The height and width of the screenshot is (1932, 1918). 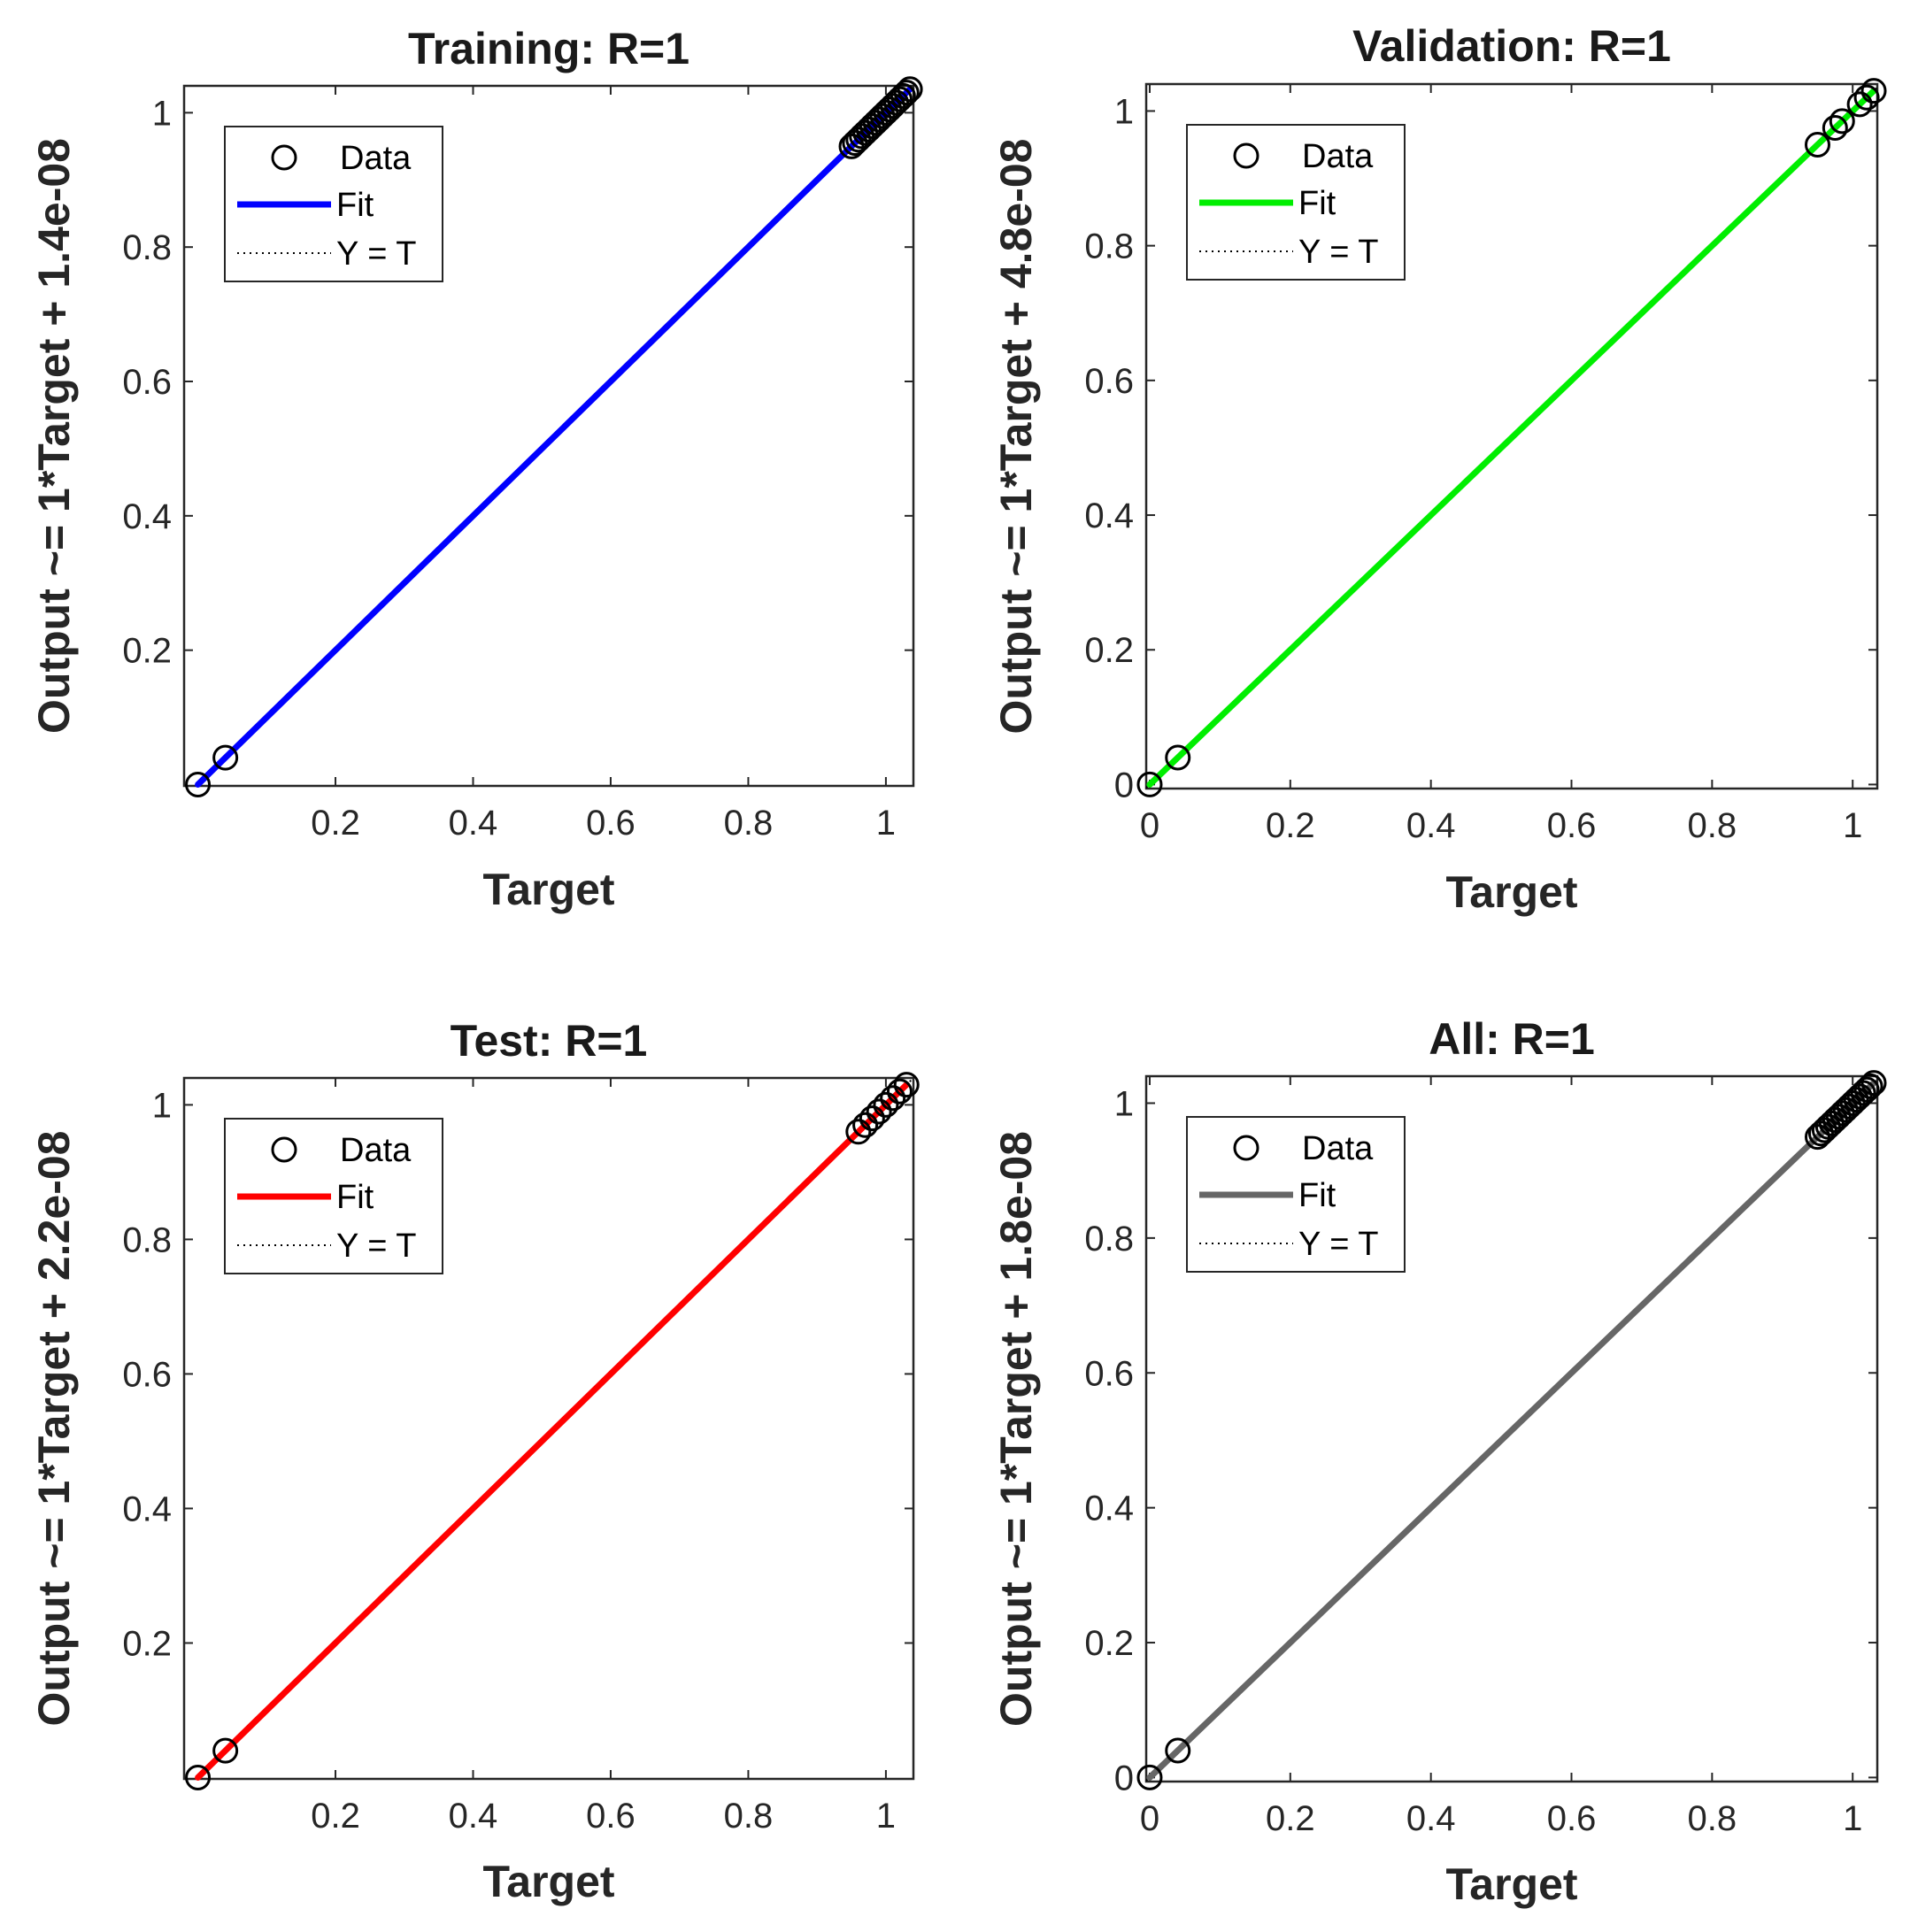 I want to click on legend-box, so click(x=1296, y=203).